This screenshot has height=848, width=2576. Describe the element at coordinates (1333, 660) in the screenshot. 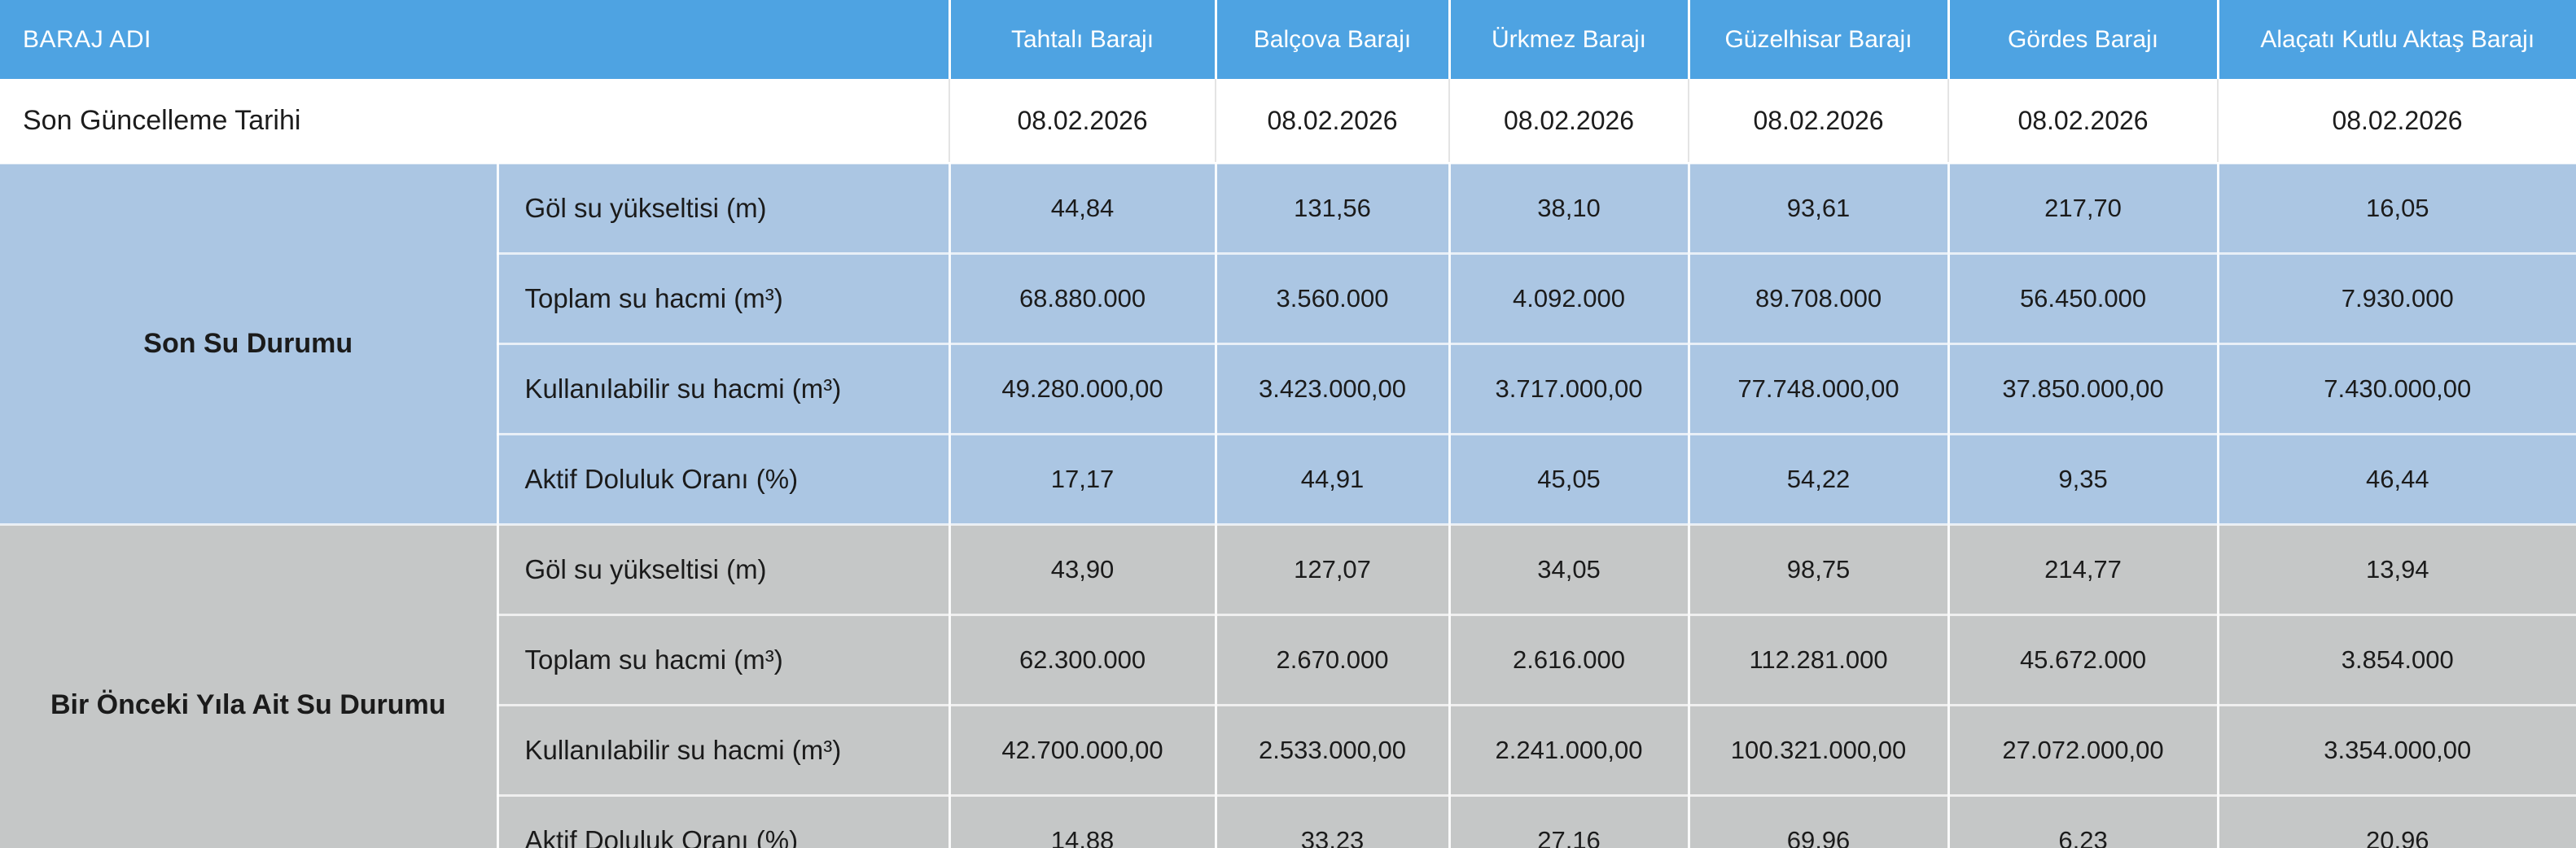

I see `value-cell: 2.670.000` at that location.